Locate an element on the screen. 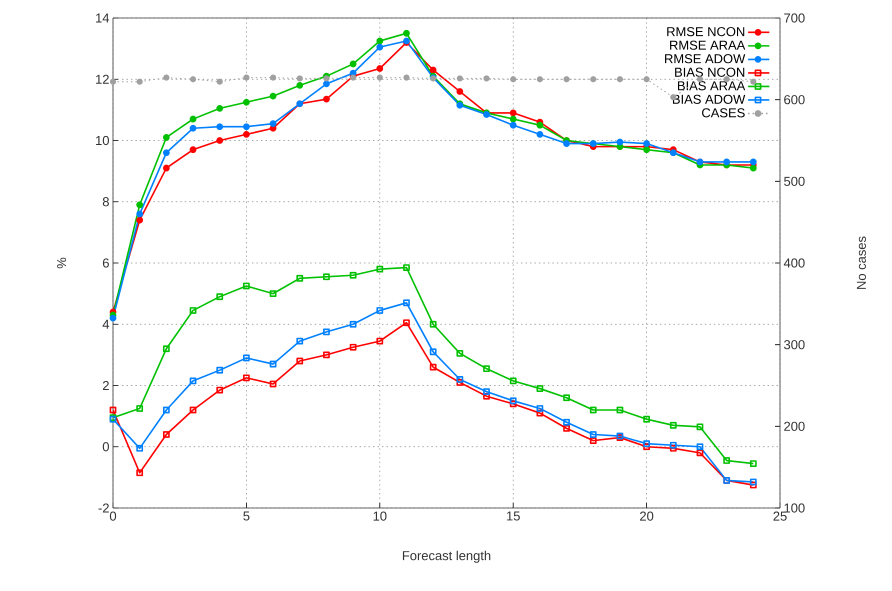  x-tick-label: 20 is located at coordinates (647, 516).